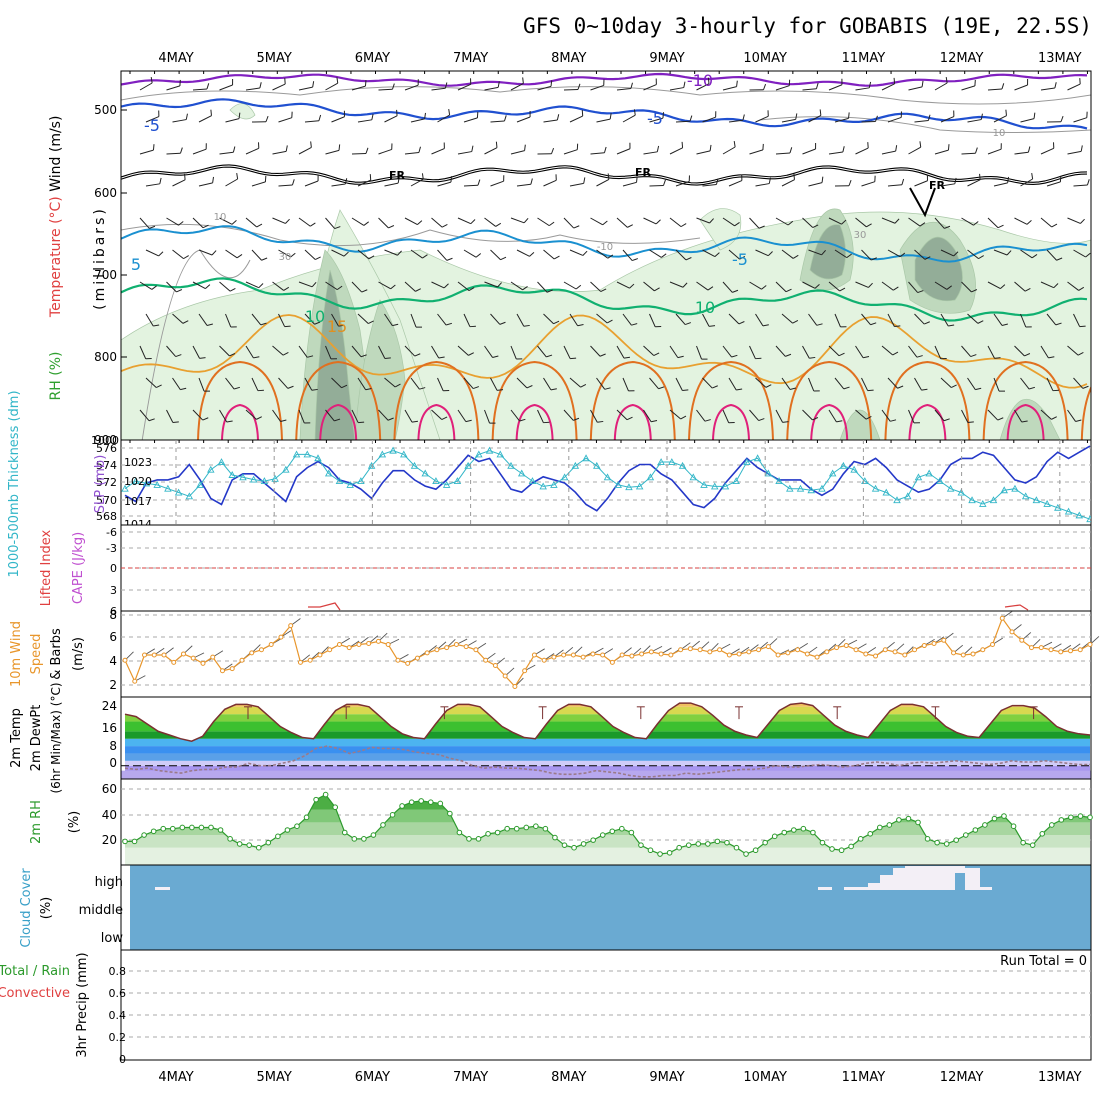  What do you see at coordinates (113, 763) in the screenshot?
I see `temp-tick: 0` at bounding box center [113, 763].